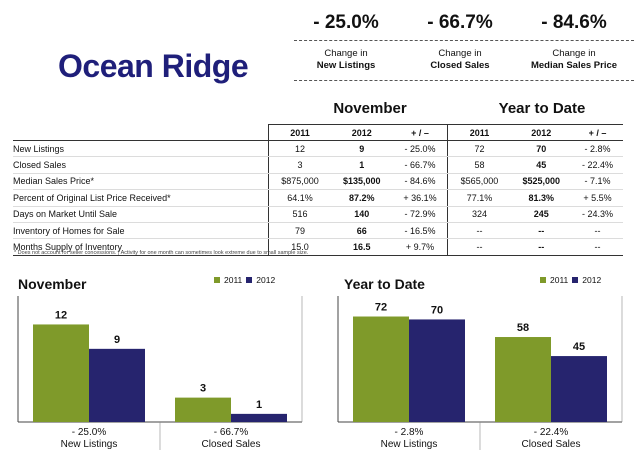 This screenshot has width=640, height=466. What do you see at coordinates (141, 247) in the screenshot?
I see `row-label: Months Supply of Inventory` at bounding box center [141, 247].